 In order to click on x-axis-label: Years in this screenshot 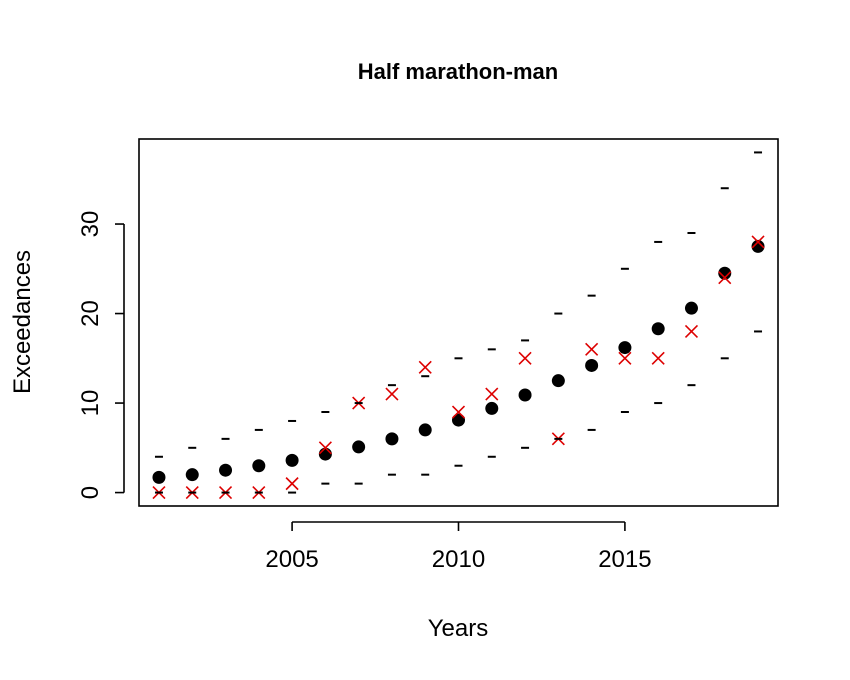, I will do `click(458, 628)`.